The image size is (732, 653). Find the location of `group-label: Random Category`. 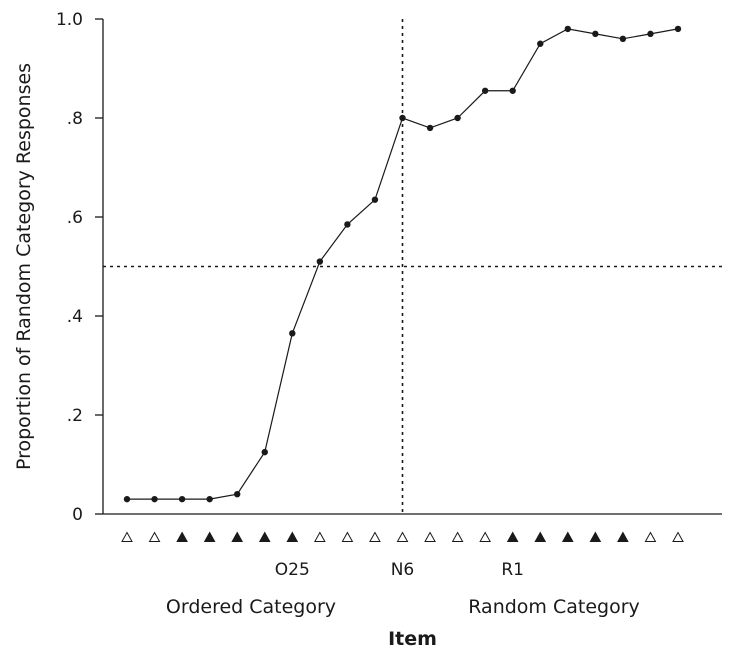

group-label: Random Category is located at coordinates (554, 607).